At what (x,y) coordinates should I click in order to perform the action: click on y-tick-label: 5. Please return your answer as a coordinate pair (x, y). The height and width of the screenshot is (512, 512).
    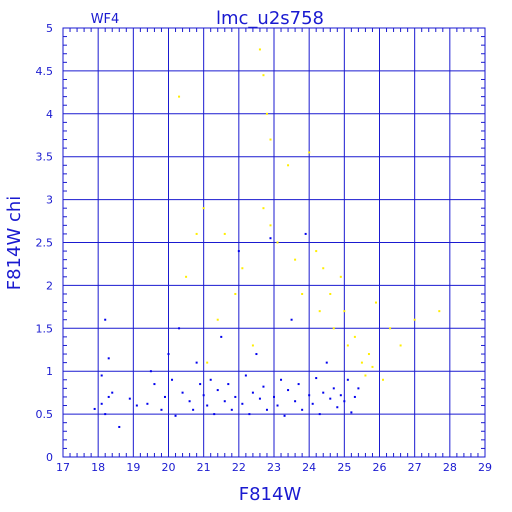
    Looking at the image, I should click on (49, 28).